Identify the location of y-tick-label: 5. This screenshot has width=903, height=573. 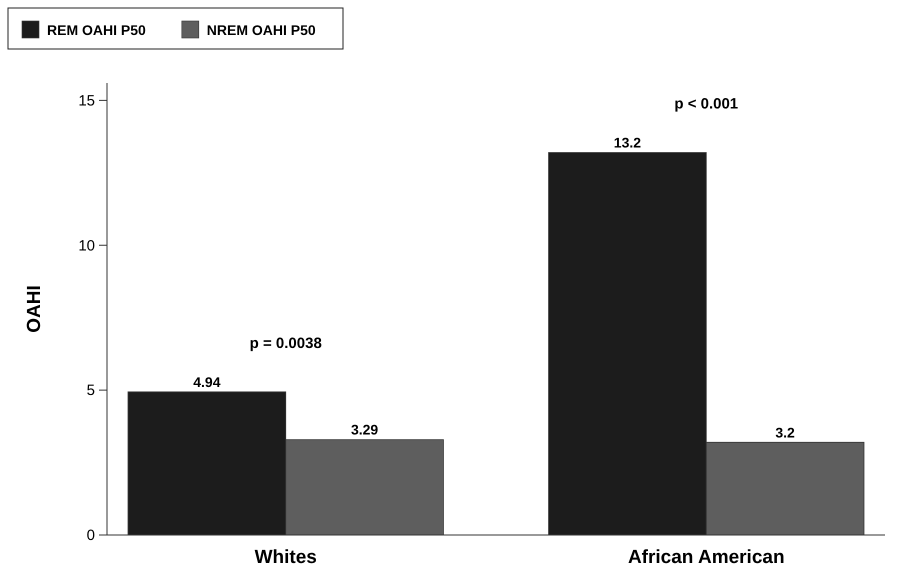
(90, 391).